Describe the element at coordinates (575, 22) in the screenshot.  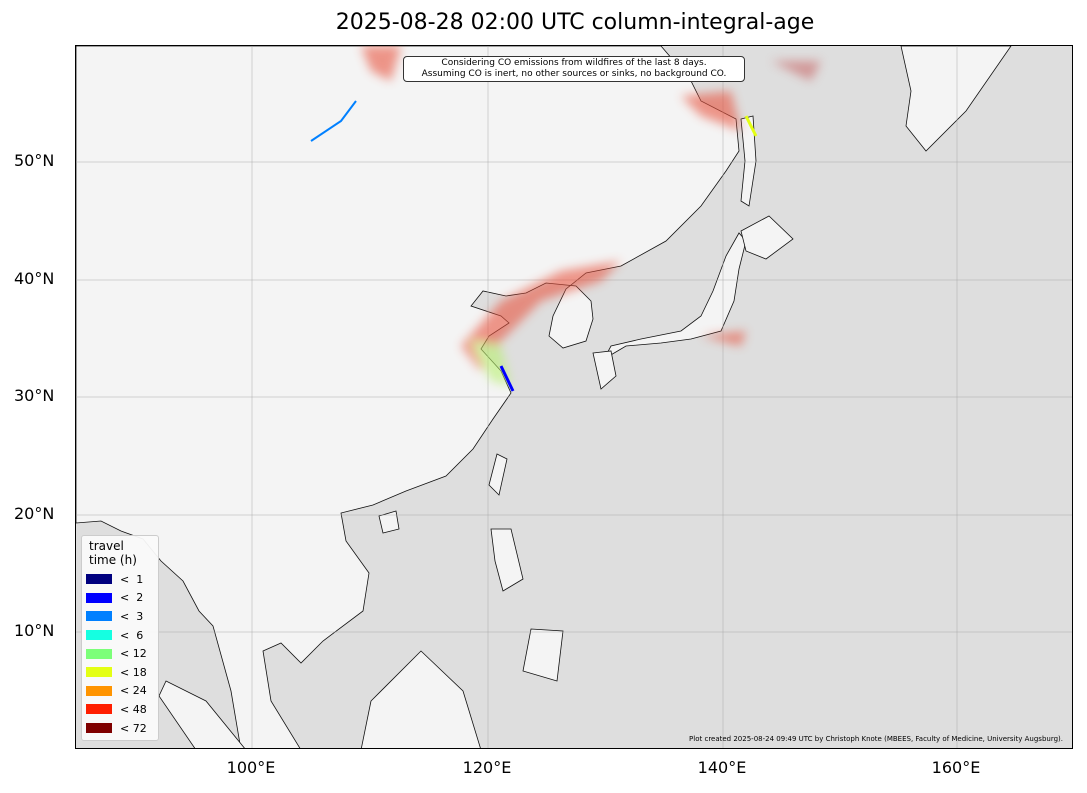
I see `plot-title: 2025-08-28 02:00 UTC column-integral-age` at that location.